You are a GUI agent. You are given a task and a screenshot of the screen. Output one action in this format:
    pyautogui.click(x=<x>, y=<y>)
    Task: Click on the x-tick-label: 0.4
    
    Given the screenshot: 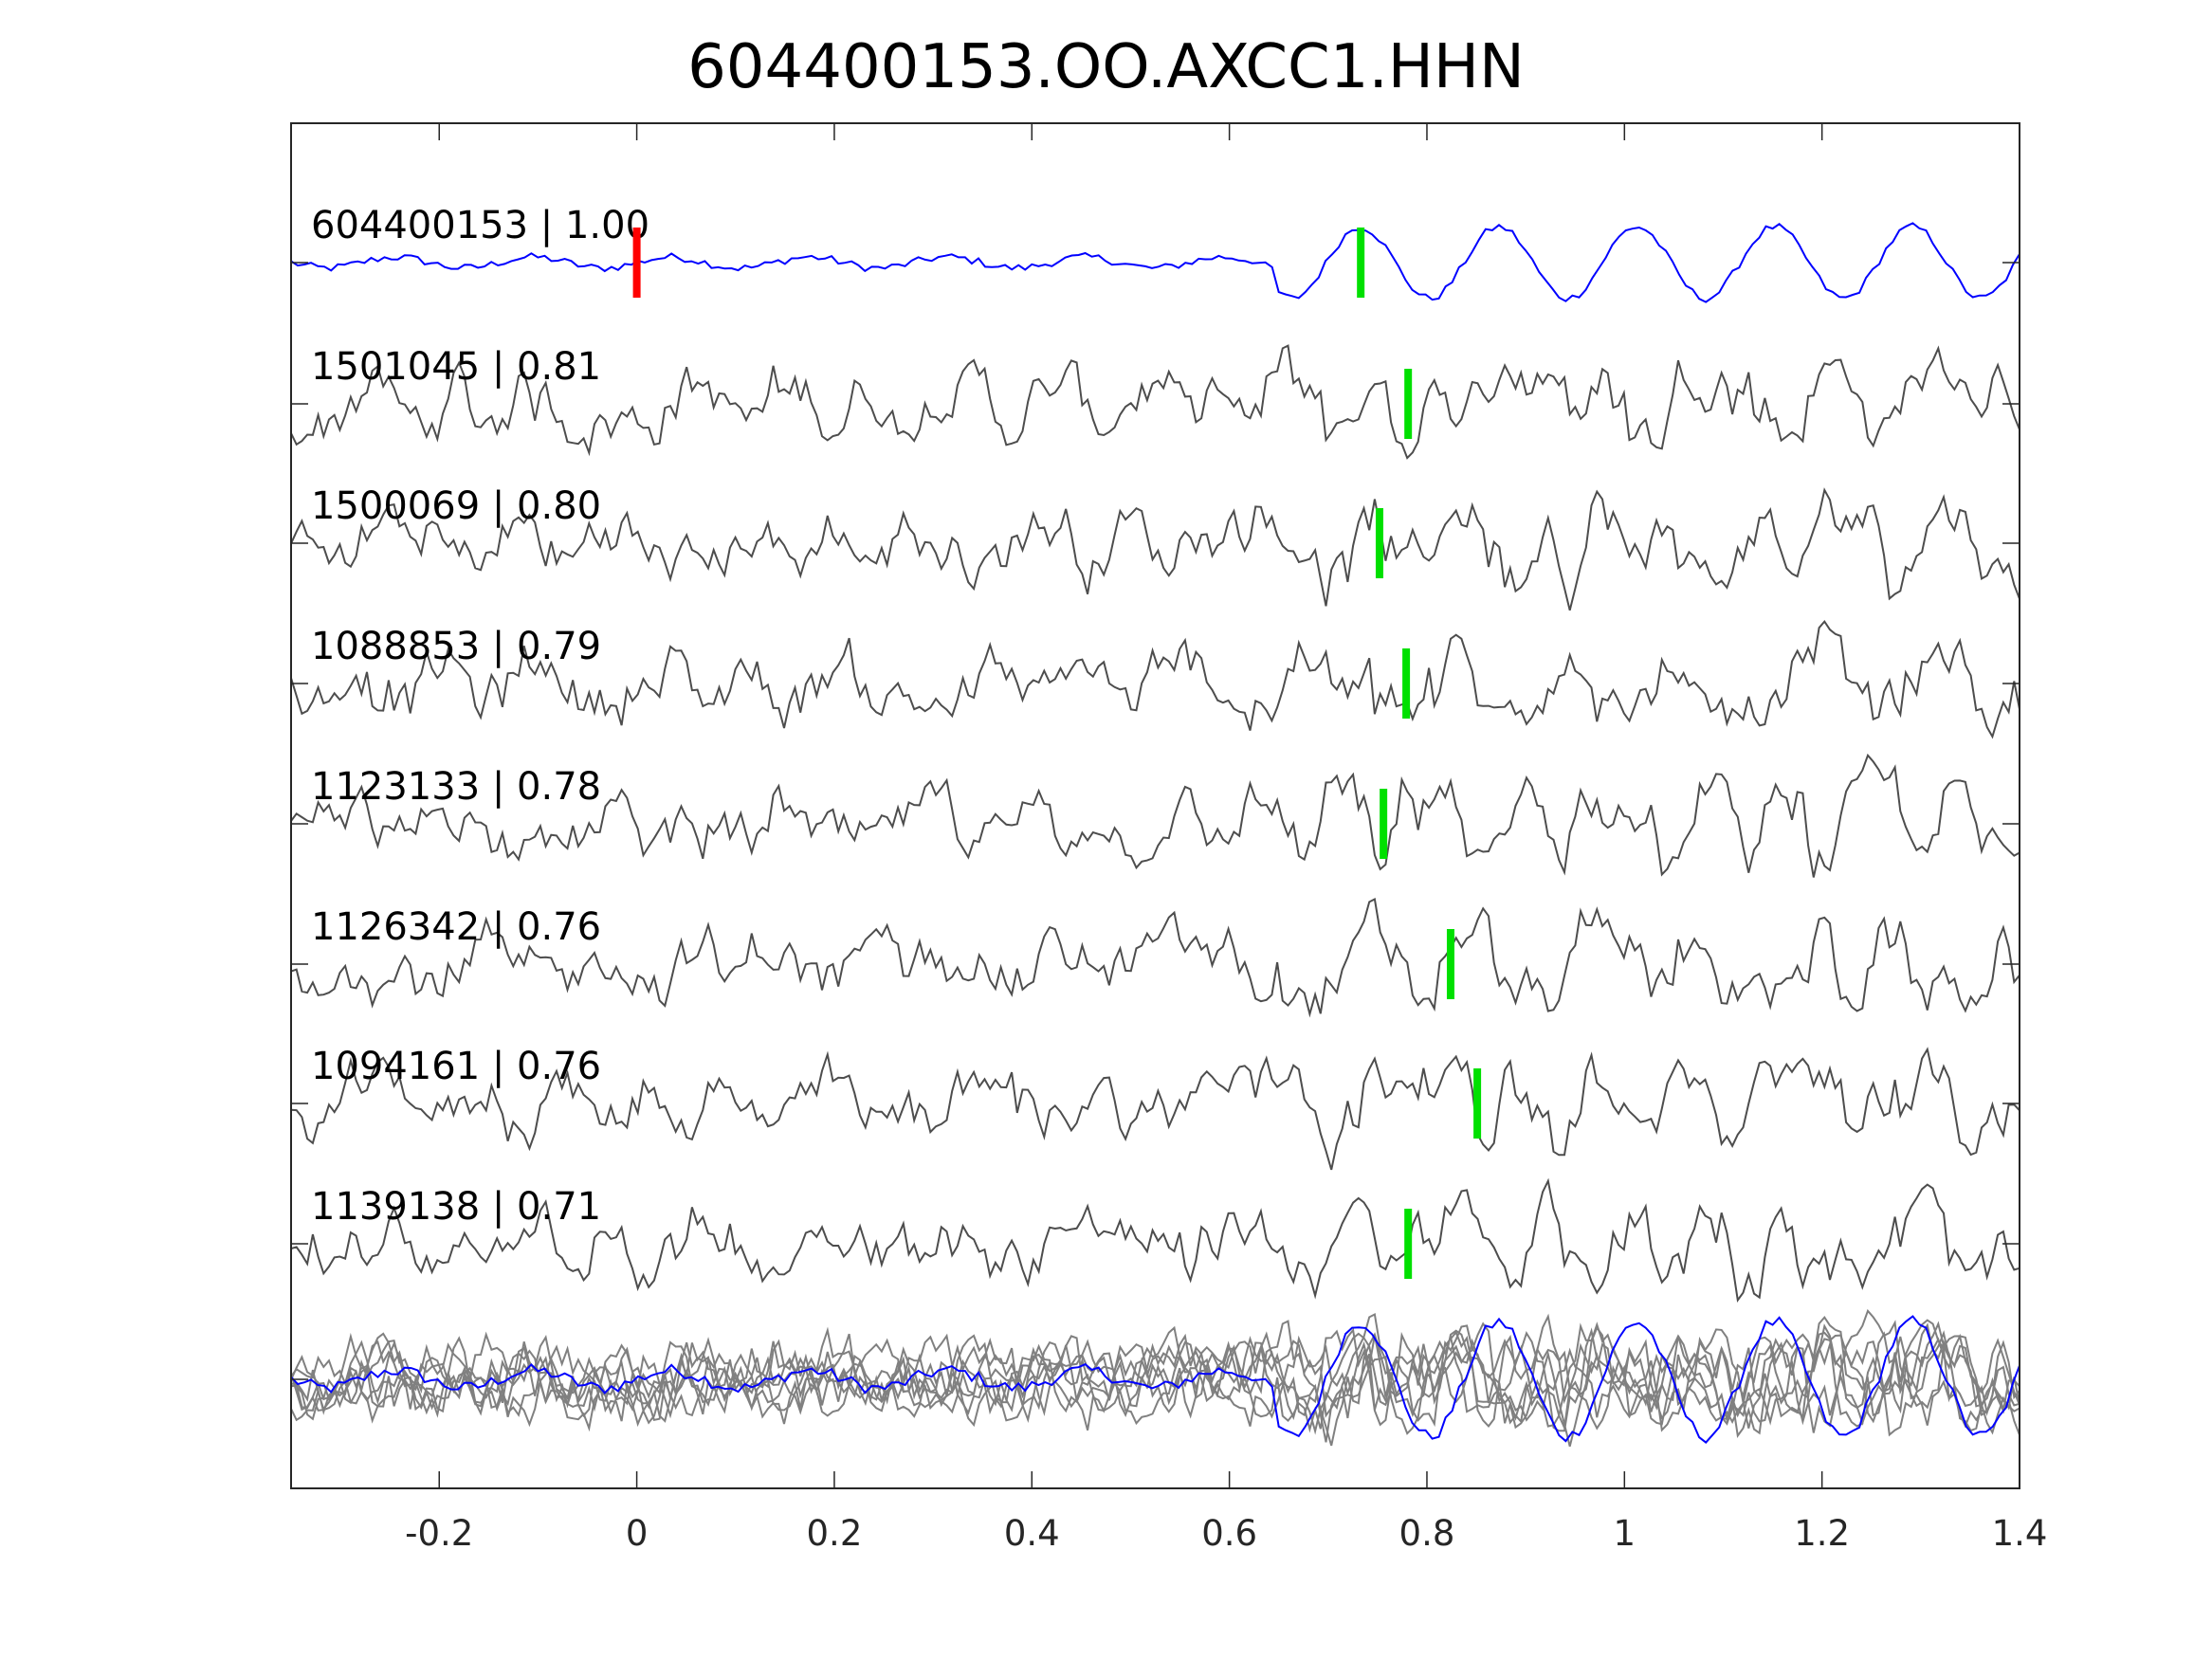 What is the action you would take?
    pyautogui.click(x=1032, y=1533)
    